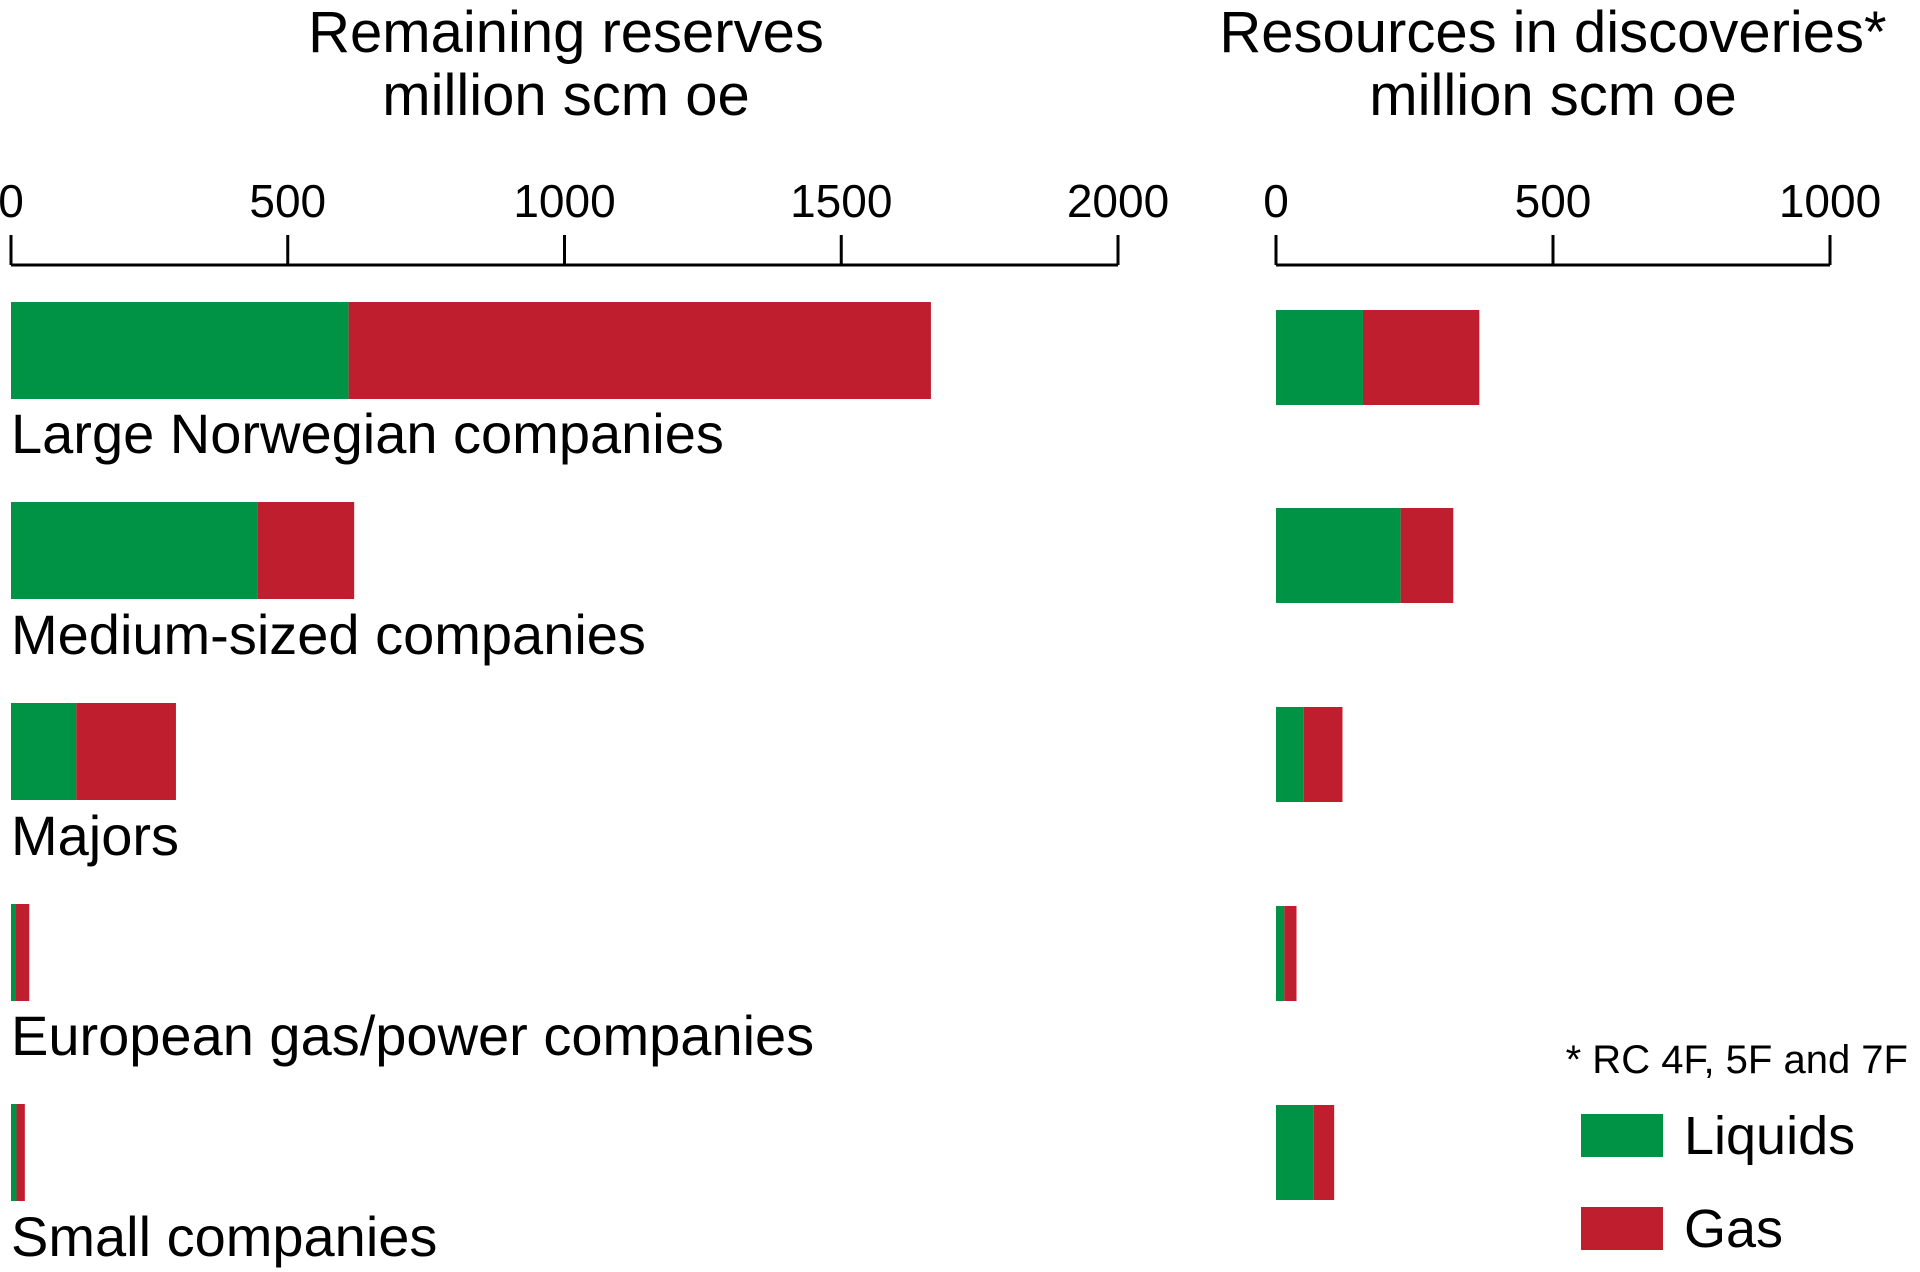  I want to click on left-tick-label: 0, so click(12, 201).